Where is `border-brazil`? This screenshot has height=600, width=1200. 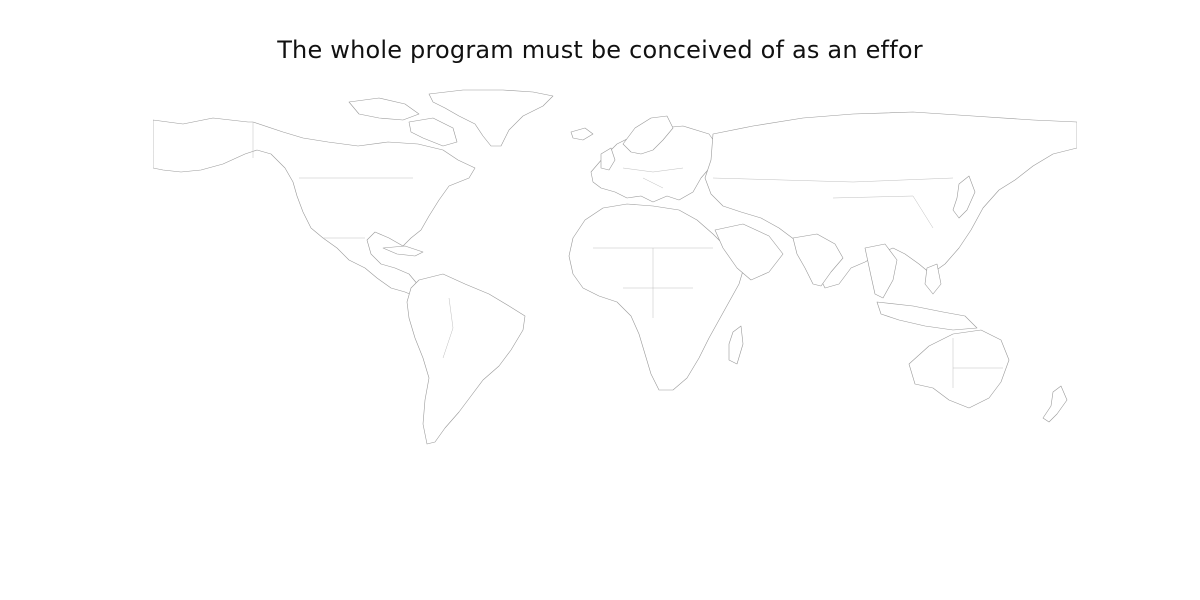 border-brazil is located at coordinates (448, 328).